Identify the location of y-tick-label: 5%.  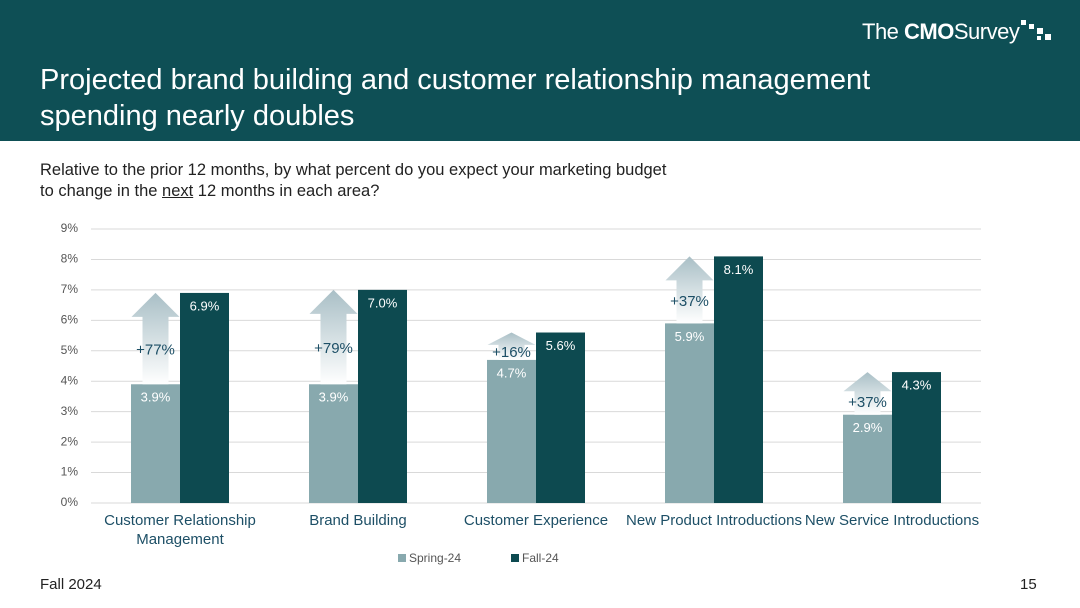
(70, 350).